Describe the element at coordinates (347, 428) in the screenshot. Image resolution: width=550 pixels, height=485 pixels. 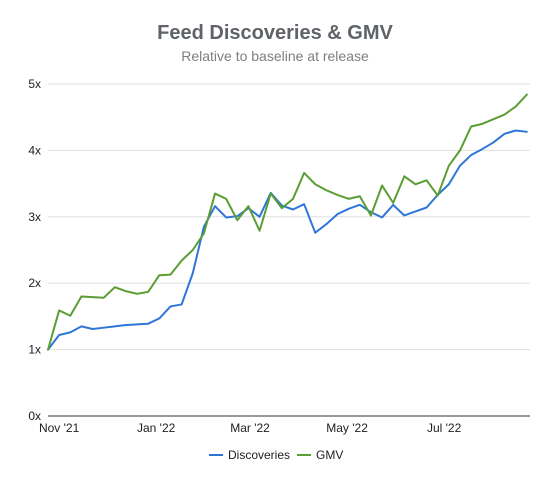
I see `x-tick-label: May '22` at that location.